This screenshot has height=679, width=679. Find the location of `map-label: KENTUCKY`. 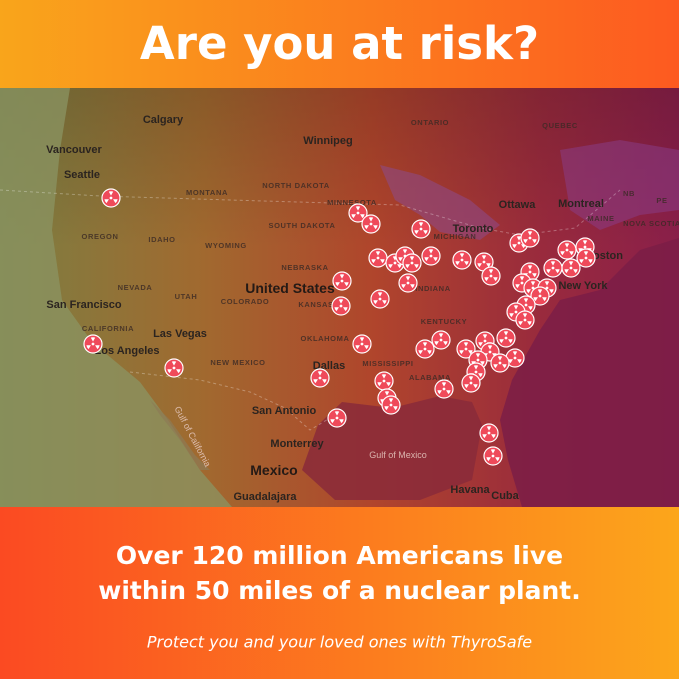

map-label: KENTUCKY is located at coordinates (444, 321).